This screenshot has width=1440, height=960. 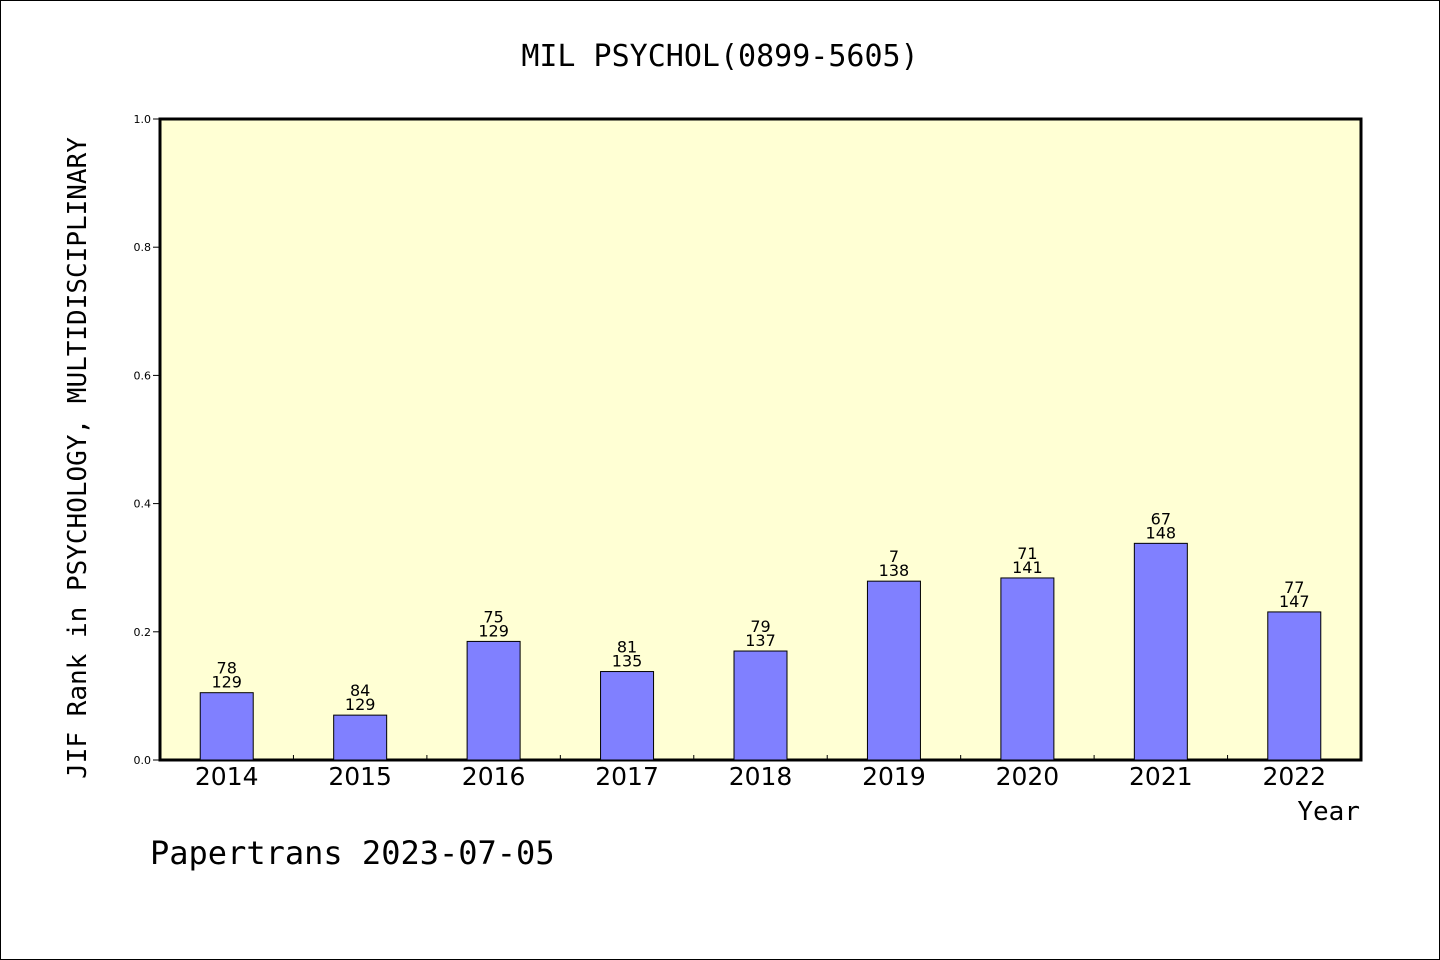 I want to click on x-tick-label: 2021, so click(x=1161, y=776).